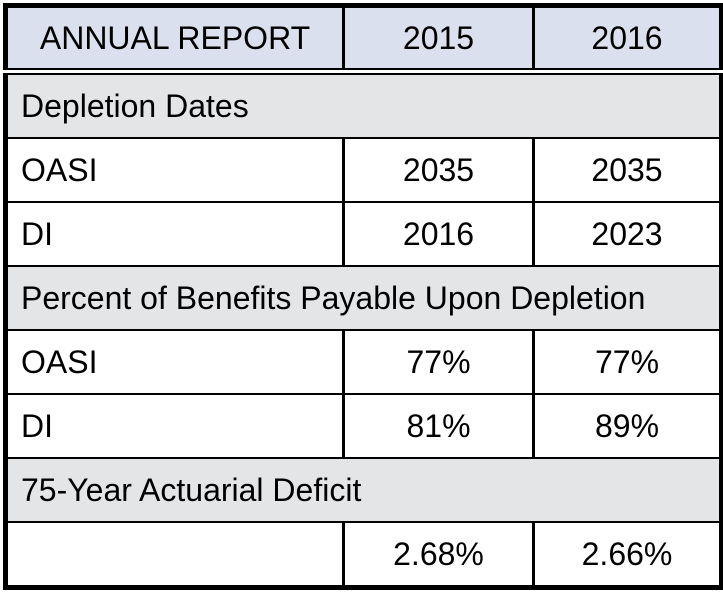 The width and height of the screenshot is (723, 607). Describe the element at coordinates (438, 234) in the screenshot. I see `value-2015: 2016` at that location.